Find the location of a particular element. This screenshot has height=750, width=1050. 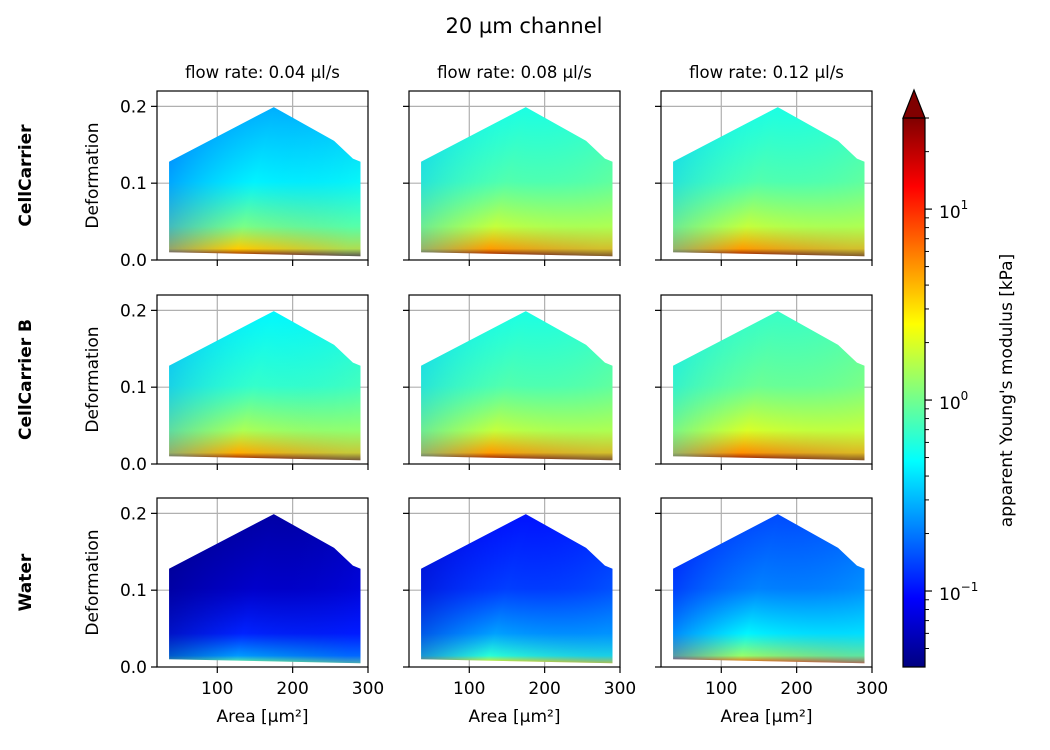

colorbar-frame is located at coordinates (914, 393).